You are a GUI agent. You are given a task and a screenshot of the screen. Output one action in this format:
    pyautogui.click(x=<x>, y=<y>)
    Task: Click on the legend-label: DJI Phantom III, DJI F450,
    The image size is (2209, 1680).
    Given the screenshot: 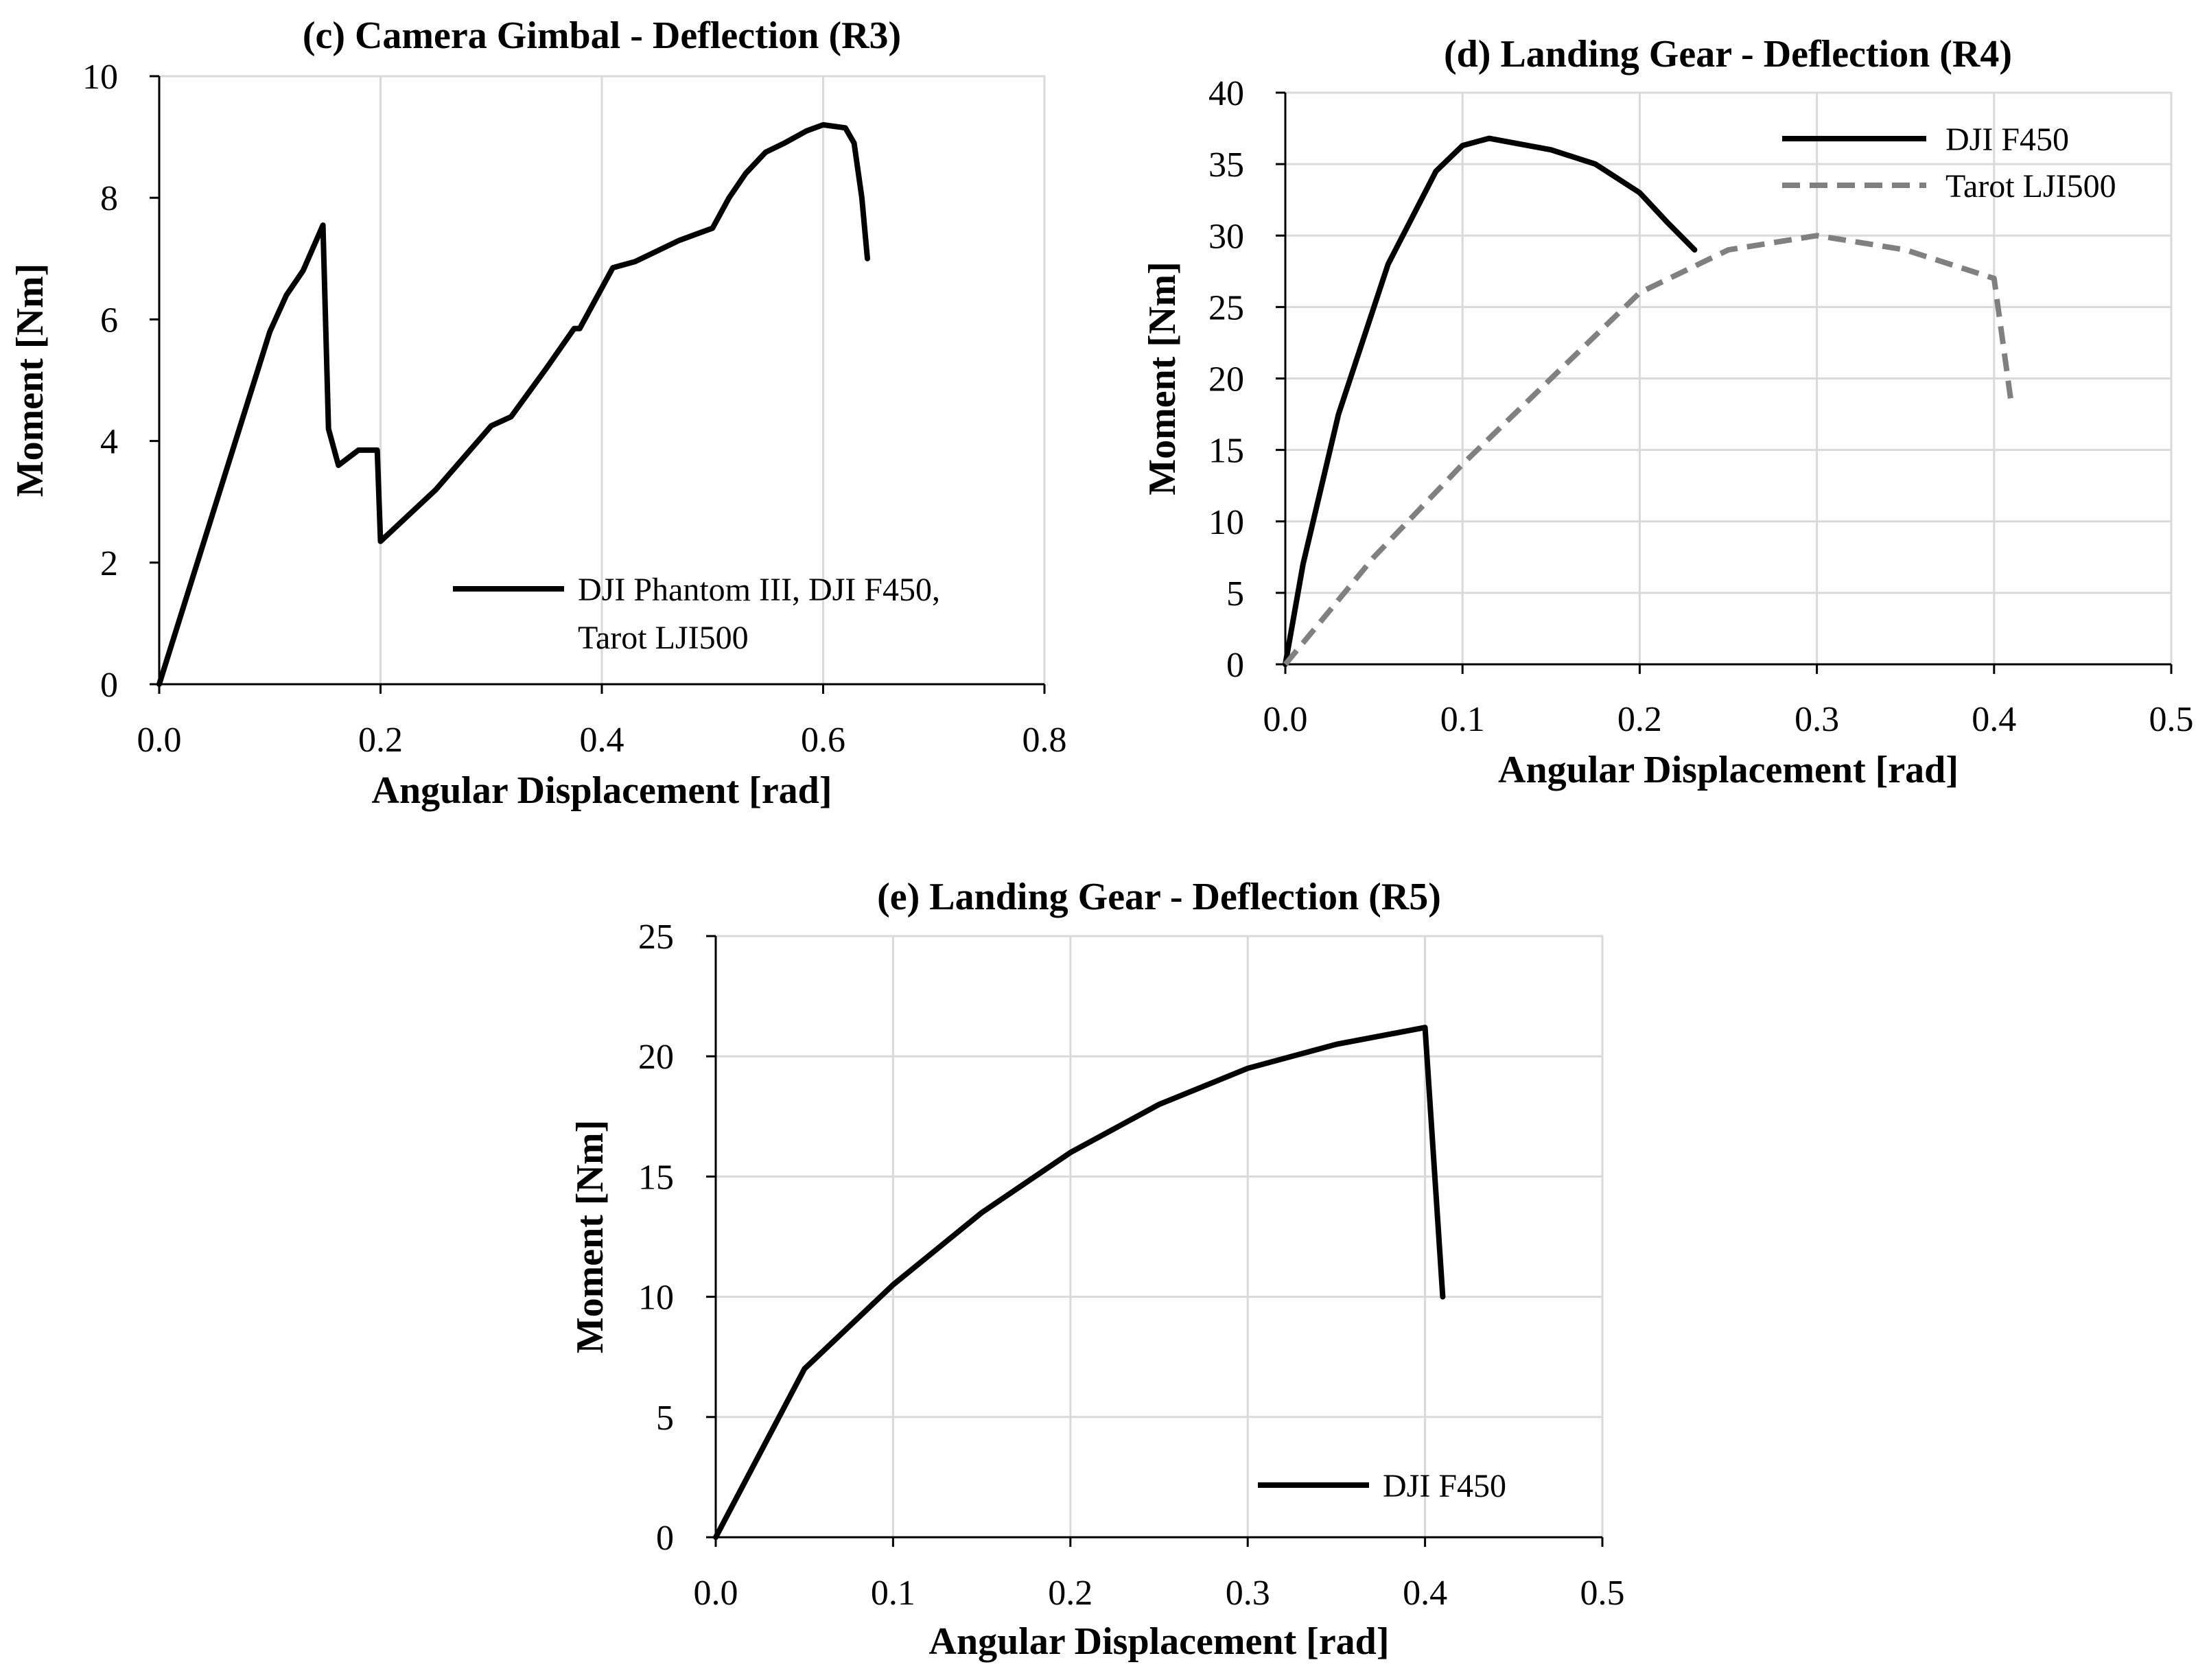 What is the action you would take?
    pyautogui.click(x=759, y=590)
    